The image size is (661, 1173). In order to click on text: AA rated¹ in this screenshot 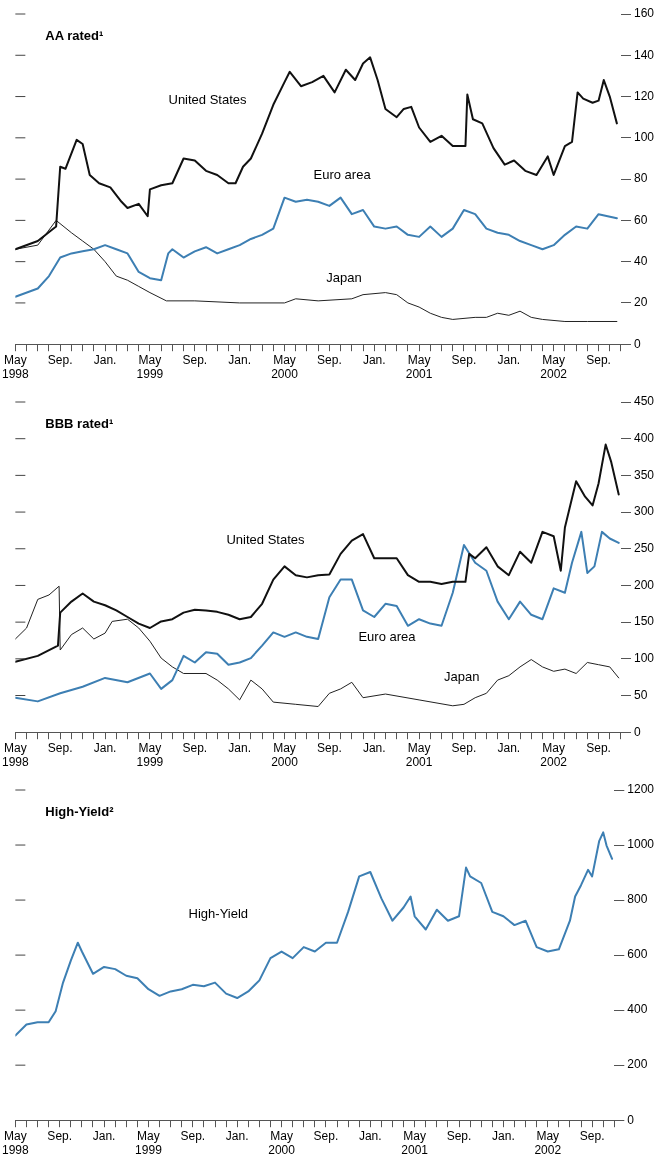, I will do `click(74, 35)`.